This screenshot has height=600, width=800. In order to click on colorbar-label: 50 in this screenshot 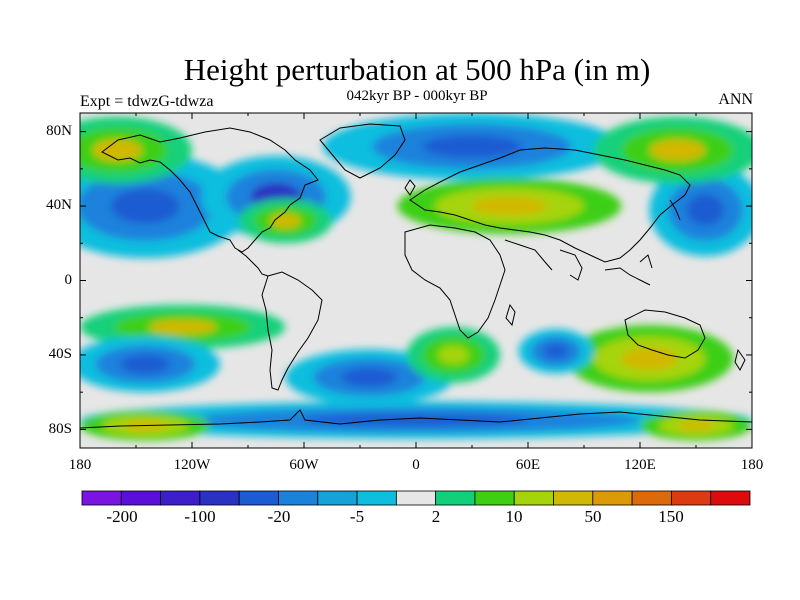, I will do `click(593, 516)`.